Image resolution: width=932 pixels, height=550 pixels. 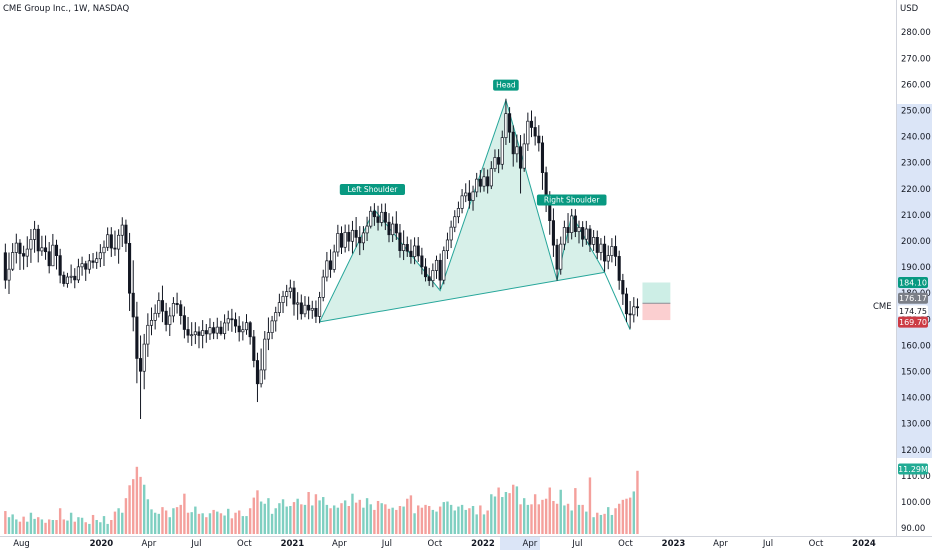 I want to click on annotation-label: Left Shoulder, so click(x=372, y=189).